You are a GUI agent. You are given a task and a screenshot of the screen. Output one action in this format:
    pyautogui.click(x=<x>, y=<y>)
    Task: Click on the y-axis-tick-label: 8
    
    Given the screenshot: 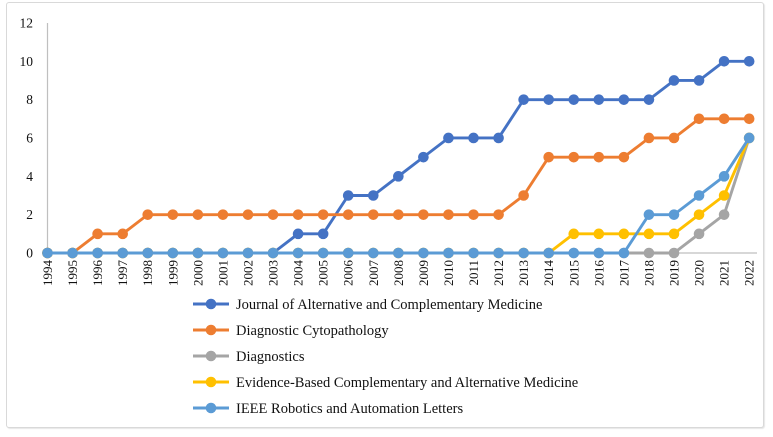 What is the action you would take?
    pyautogui.click(x=29, y=99)
    